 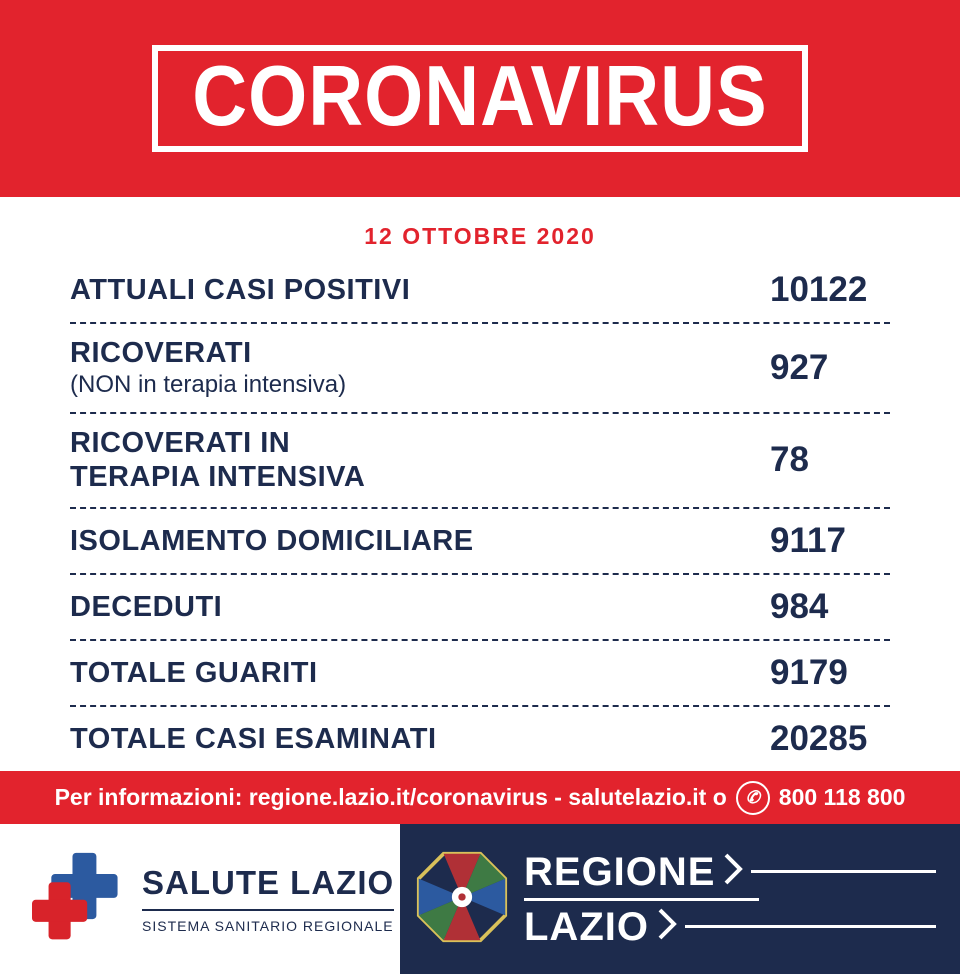 What do you see at coordinates (180, 442) in the screenshot?
I see `stat-label-line1: RICOVERATI IN` at bounding box center [180, 442].